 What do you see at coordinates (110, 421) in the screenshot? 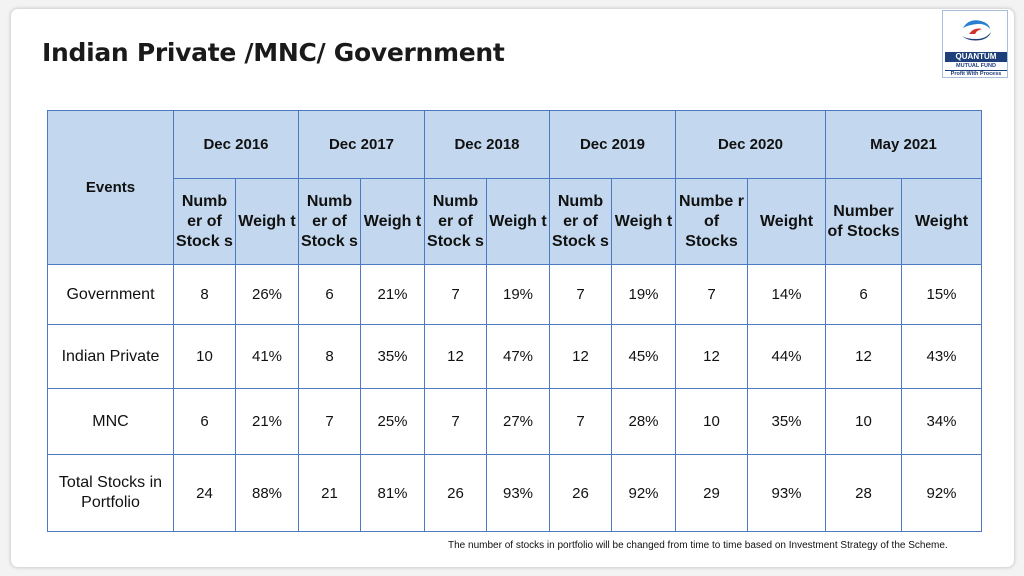
I see `row-label: MNC` at bounding box center [110, 421].